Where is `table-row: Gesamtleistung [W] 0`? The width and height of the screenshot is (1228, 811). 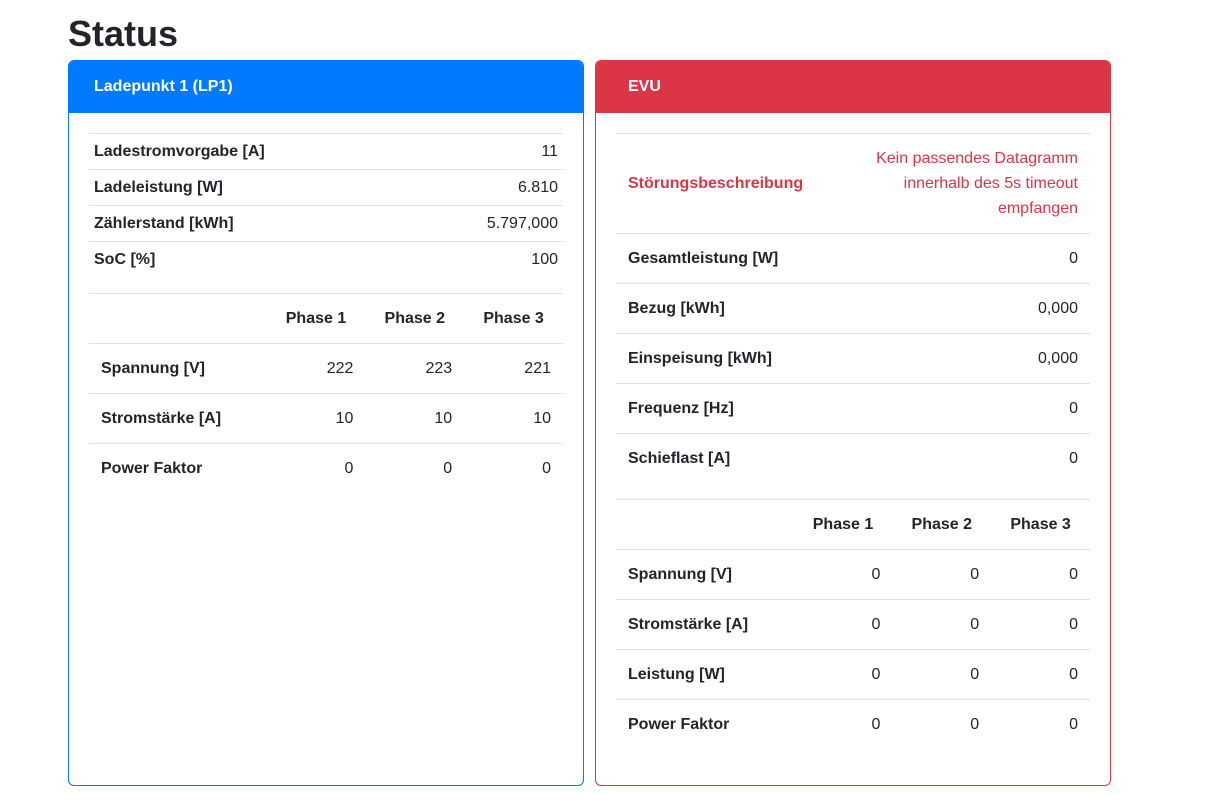
table-row: Gesamtleistung [W] 0 is located at coordinates (853, 258).